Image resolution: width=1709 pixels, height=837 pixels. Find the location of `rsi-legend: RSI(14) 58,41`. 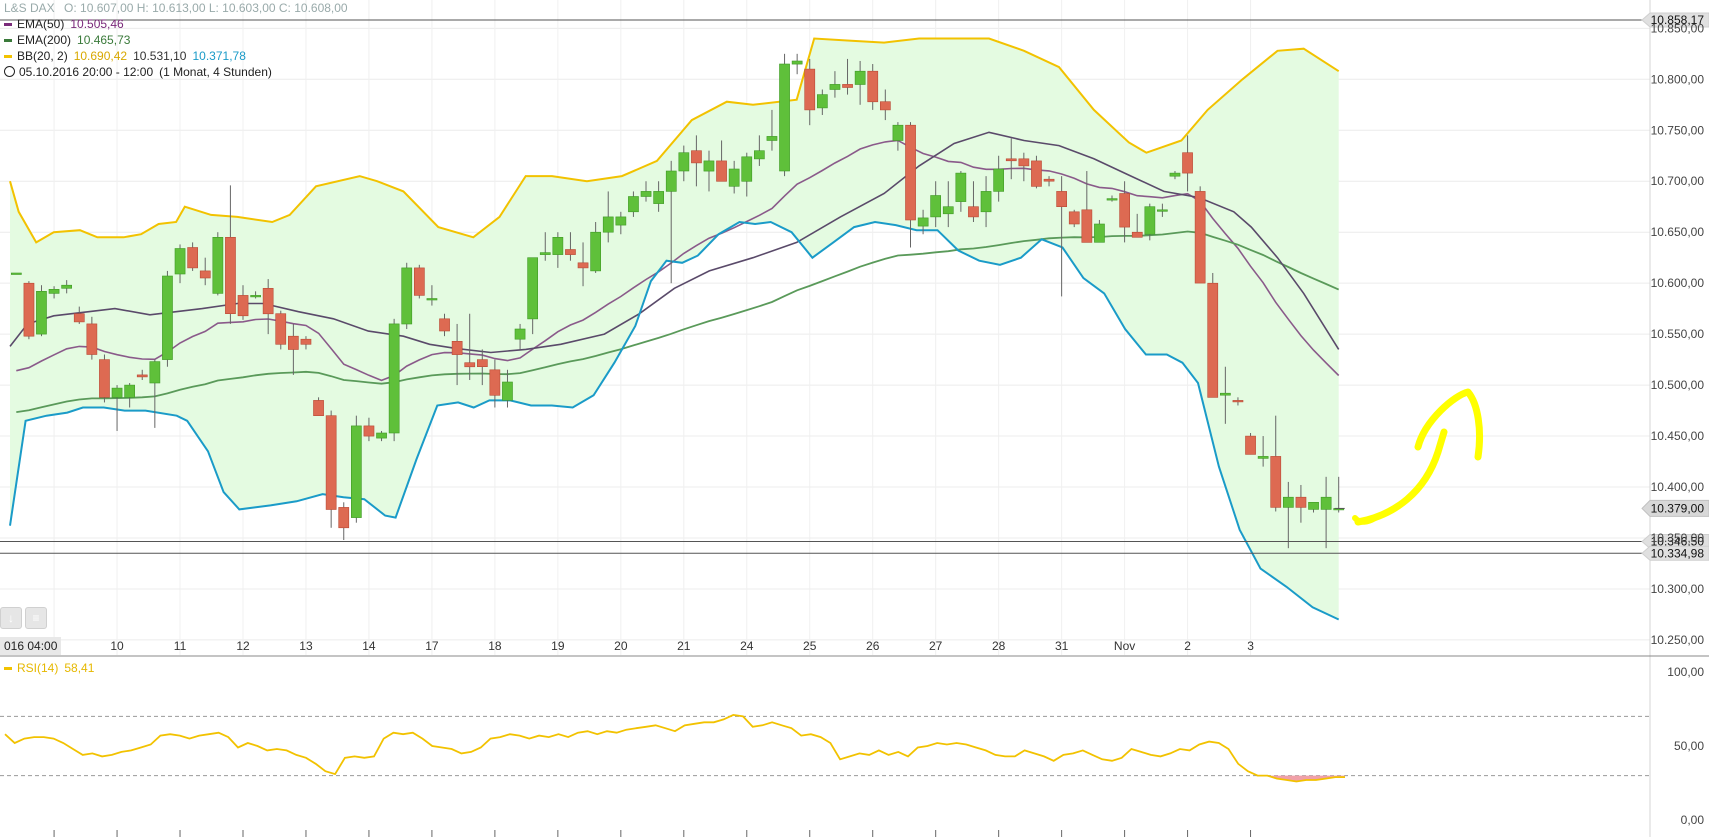

rsi-legend: RSI(14) 58,41 is located at coordinates (52, 668).